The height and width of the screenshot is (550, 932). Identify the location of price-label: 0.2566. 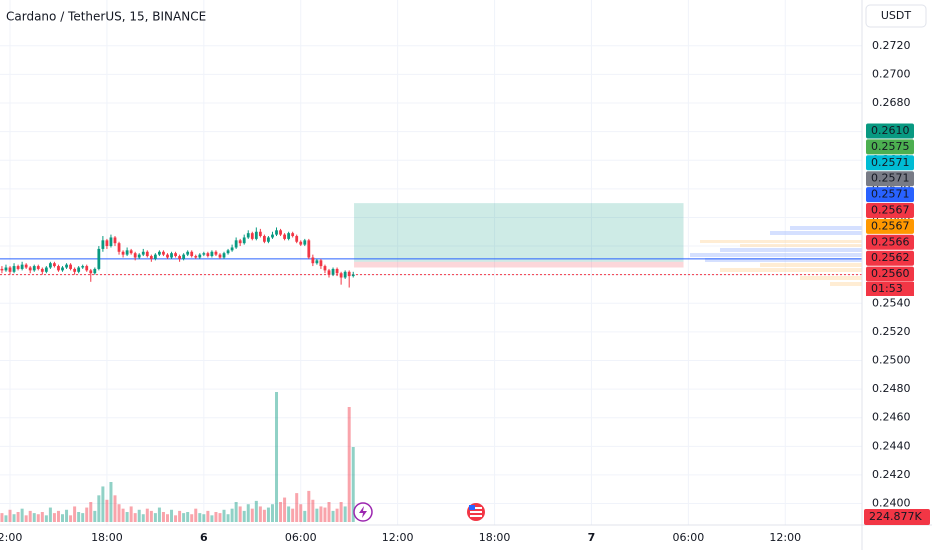
(890, 241).